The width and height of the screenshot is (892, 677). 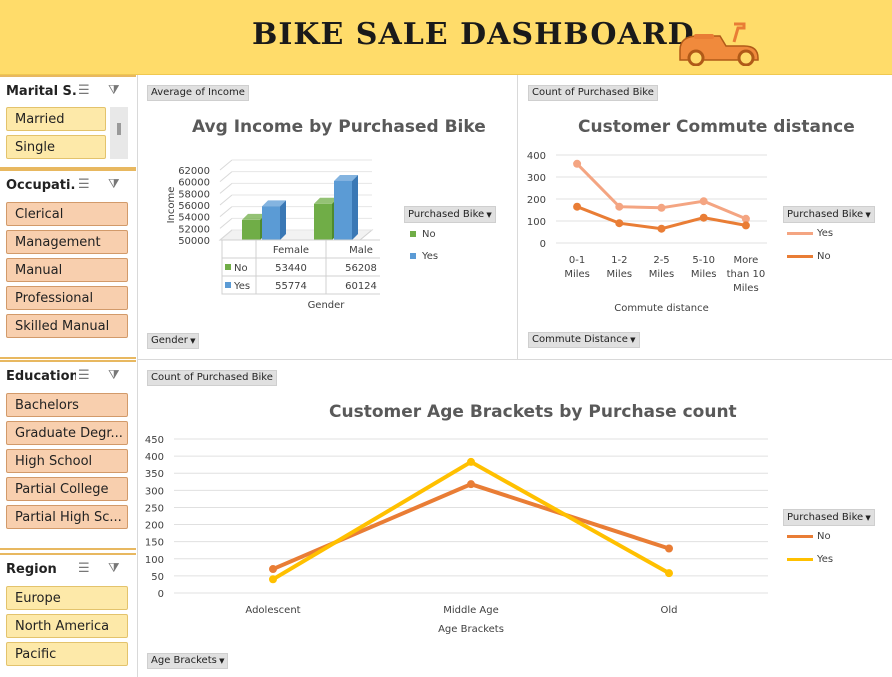 I want to click on slicer-marital-status: Marital S... ☰ ⧩ Married Single, so click(x=68, y=122).